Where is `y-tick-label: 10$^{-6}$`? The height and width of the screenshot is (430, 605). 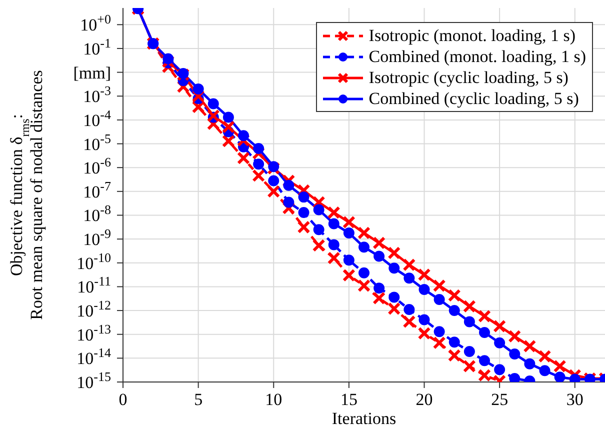
y-tick-label: 10$^{-6}$ is located at coordinates (97, 166).